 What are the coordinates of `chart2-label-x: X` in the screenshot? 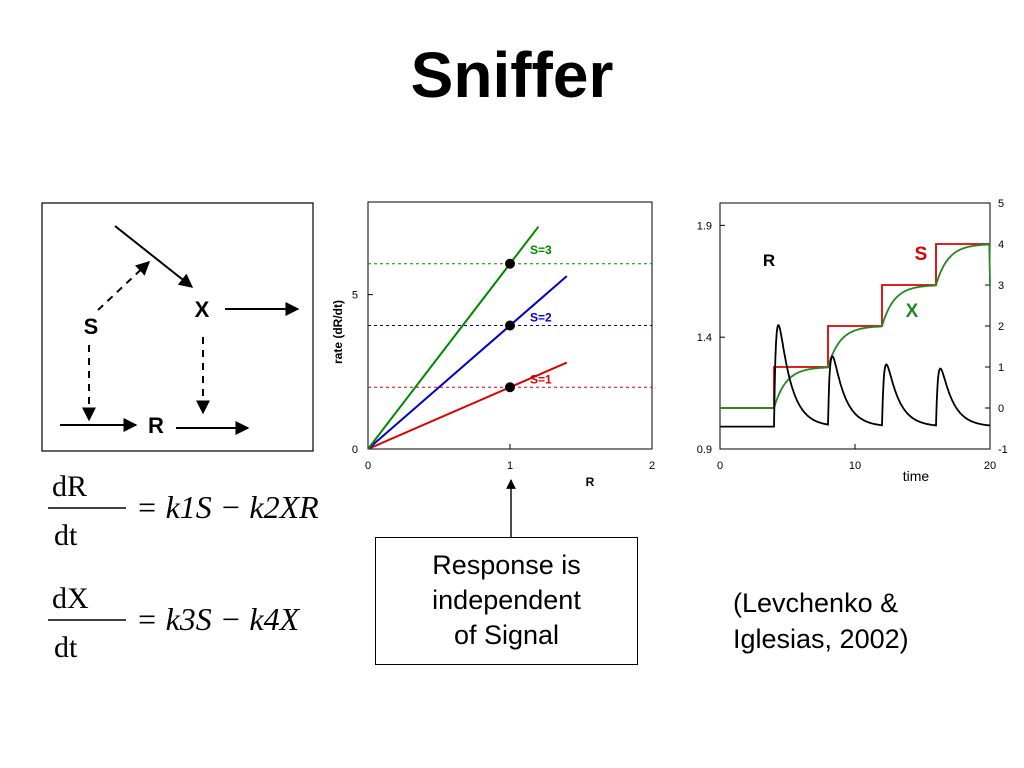 It's located at (912, 311).